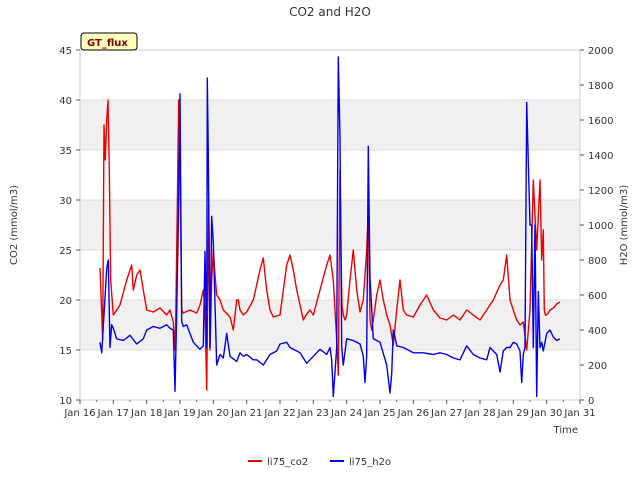 The image size is (640, 480). Describe the element at coordinates (279, 413) in the screenshot. I see `x-tick-label: Jan 22` at that location.